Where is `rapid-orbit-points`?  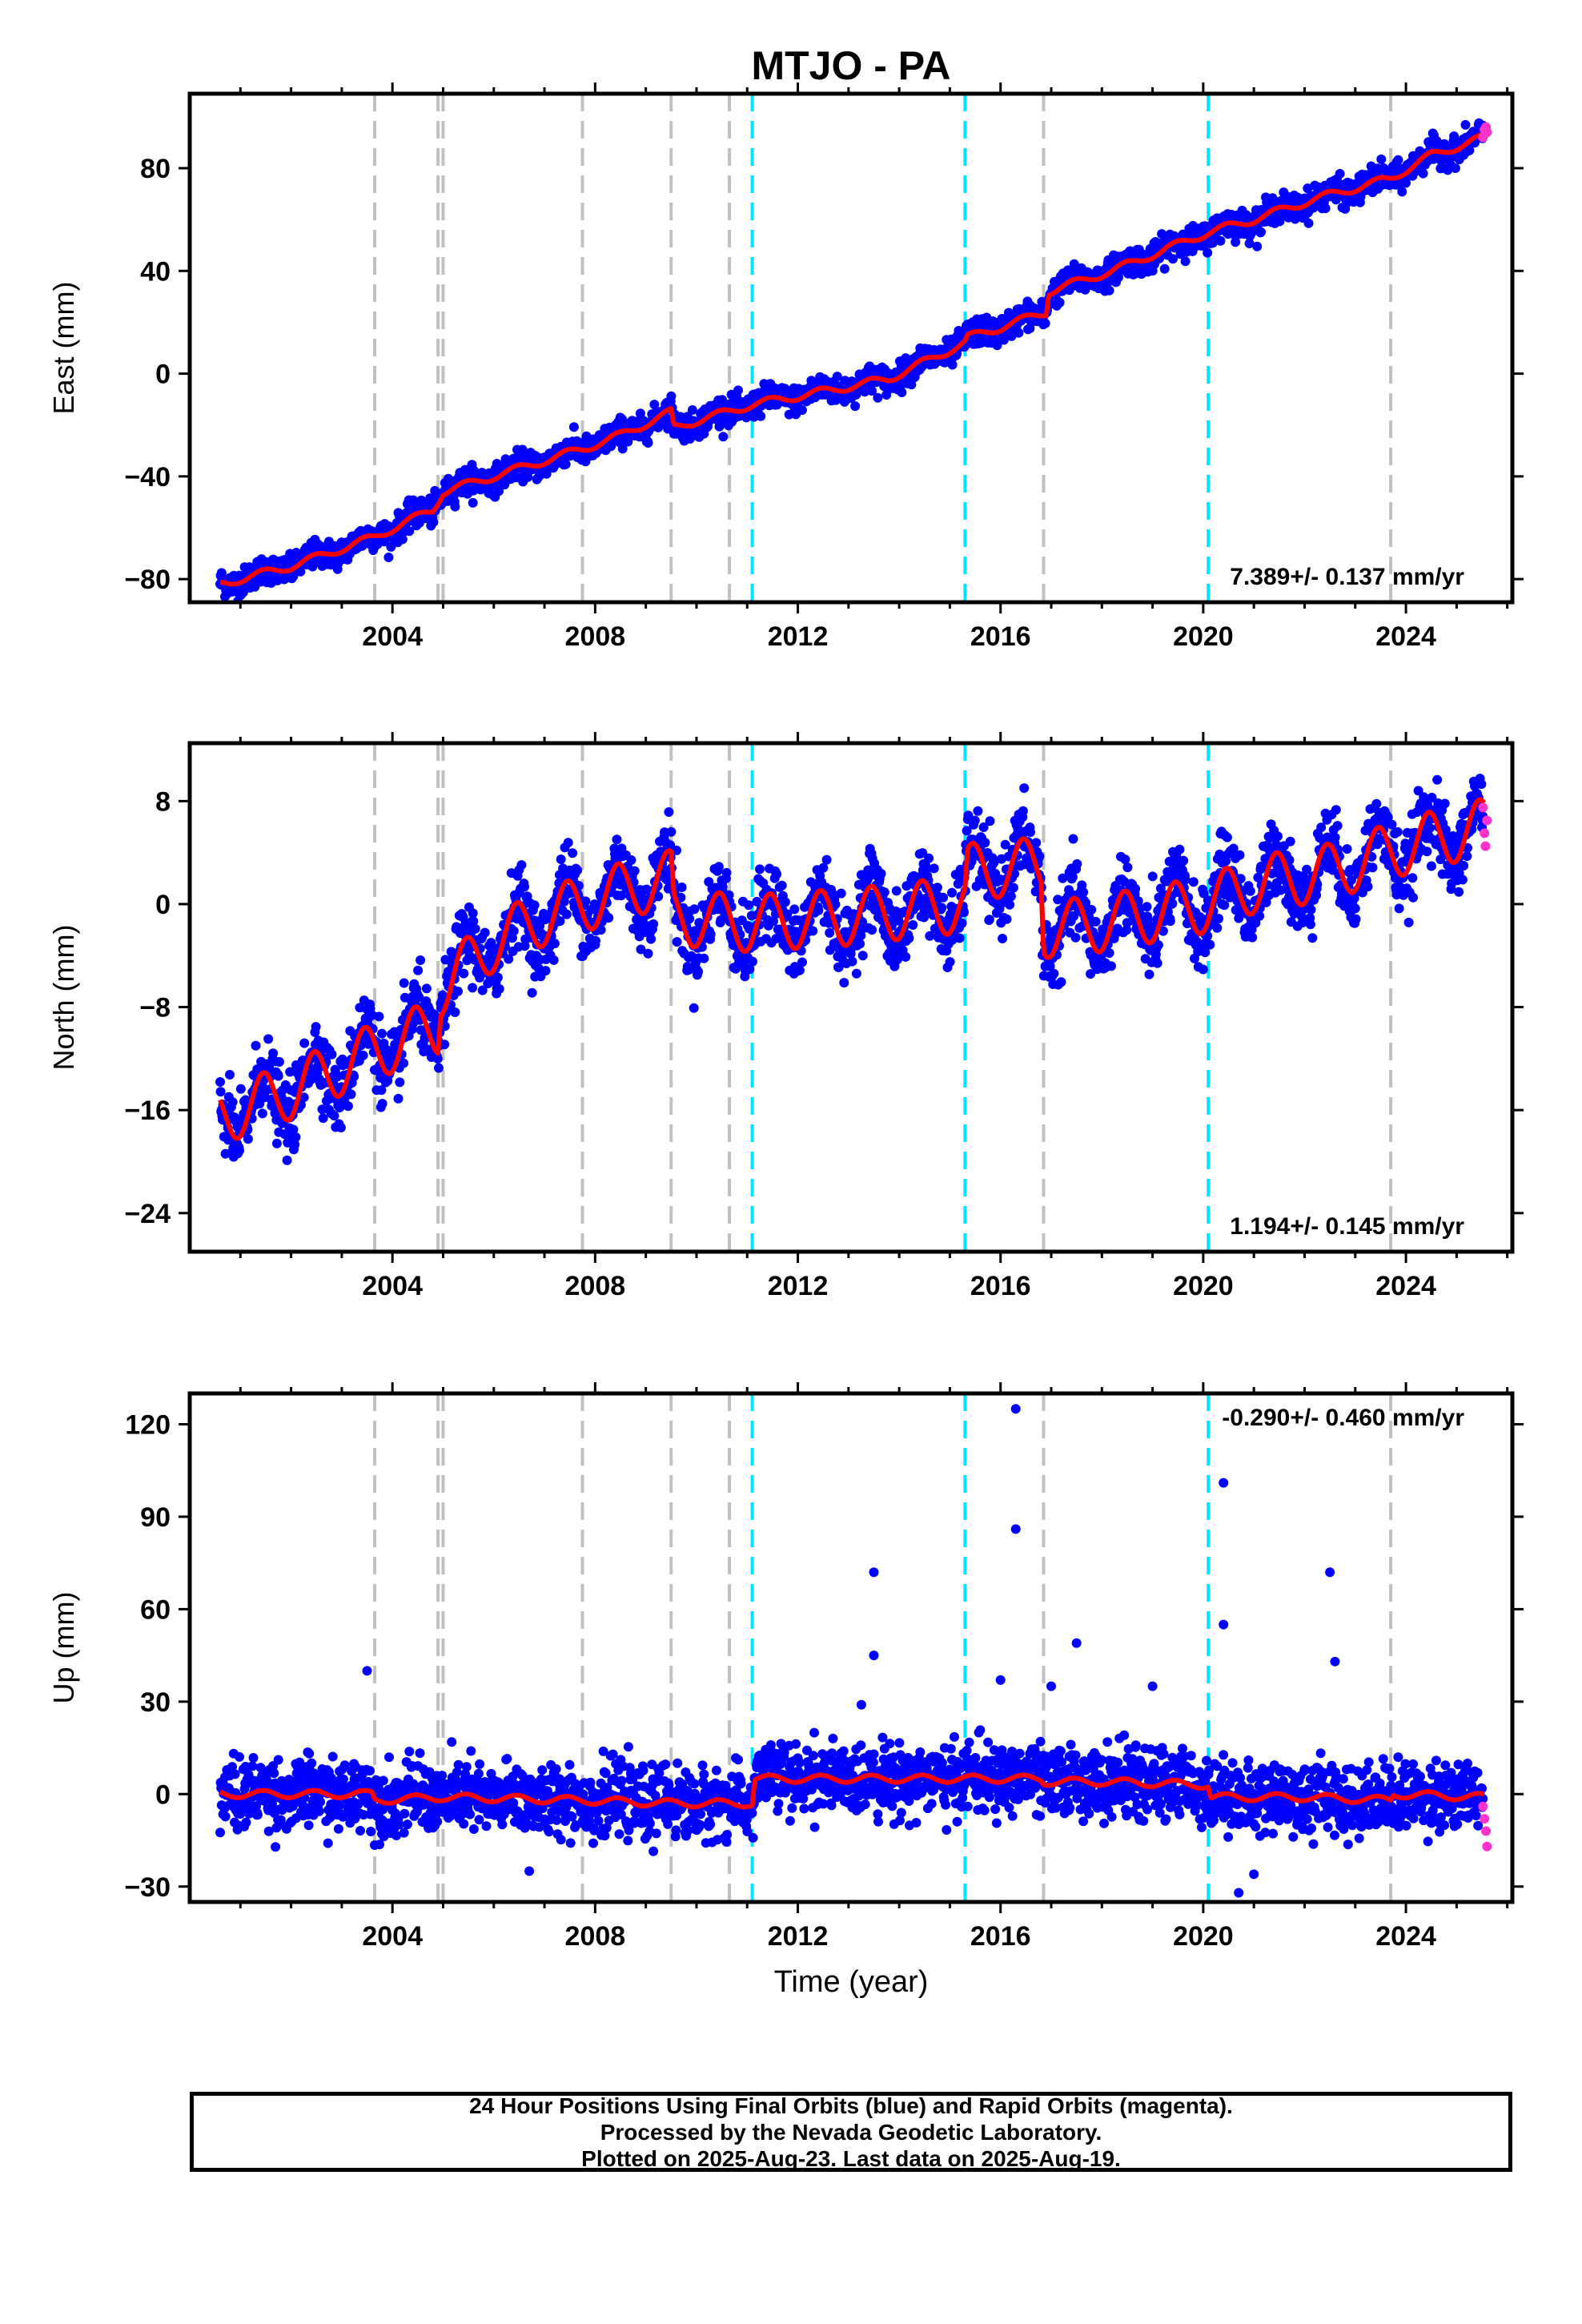 rapid-orbit-points is located at coordinates (1485, 132).